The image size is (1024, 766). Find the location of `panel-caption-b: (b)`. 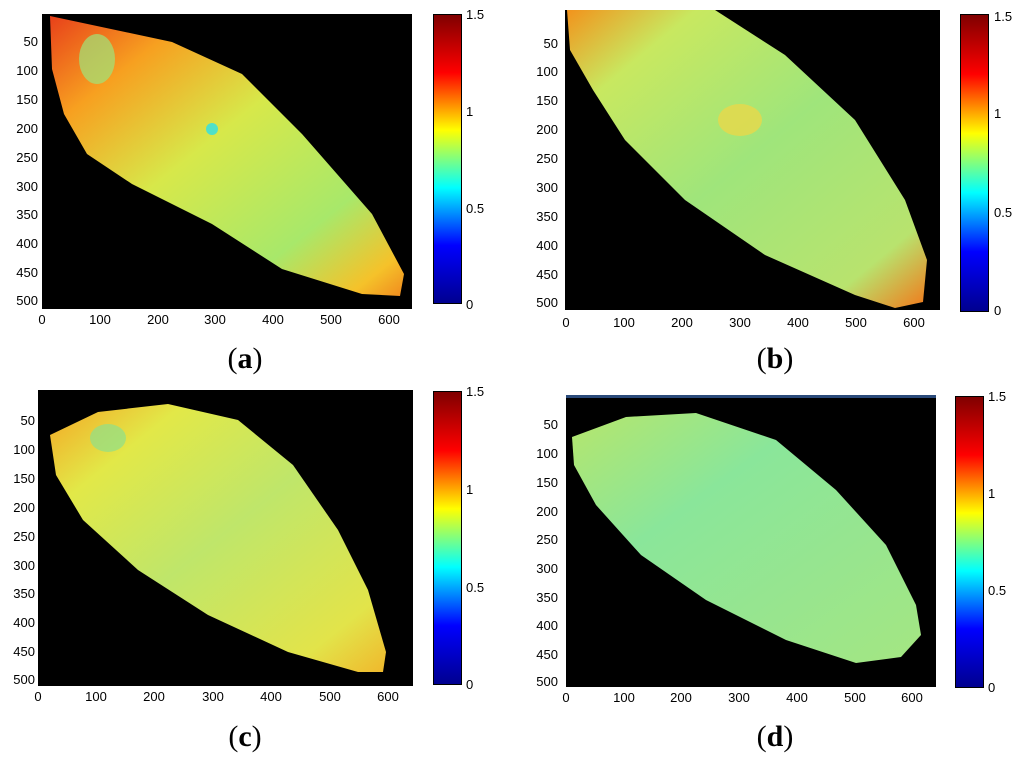

panel-caption-b: (b) is located at coordinates (775, 358).